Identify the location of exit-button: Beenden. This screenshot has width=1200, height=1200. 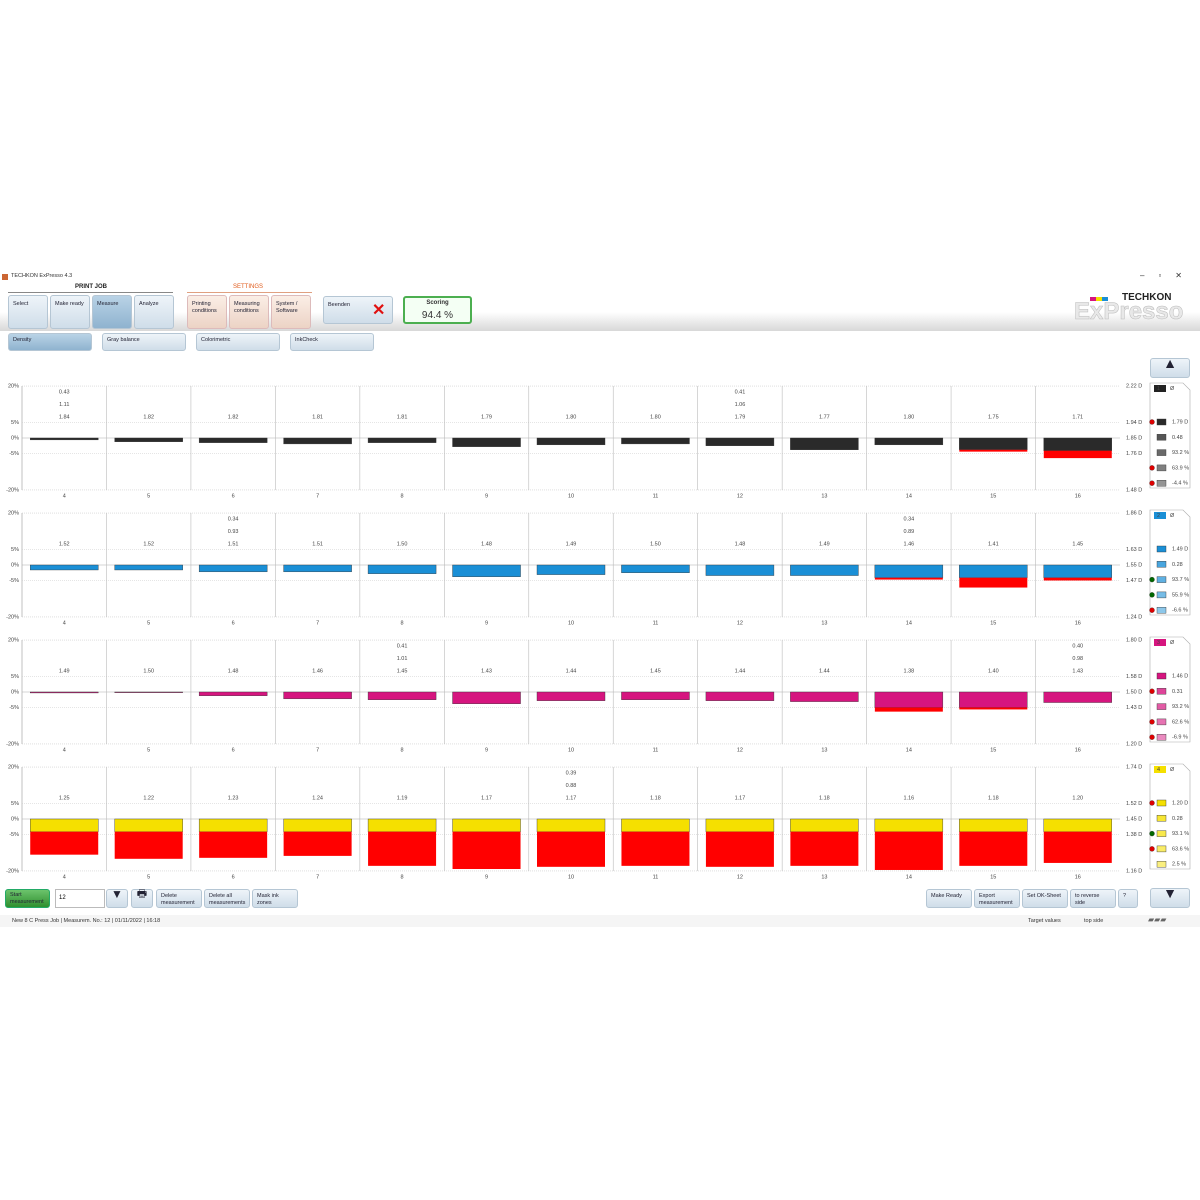
(358, 310).